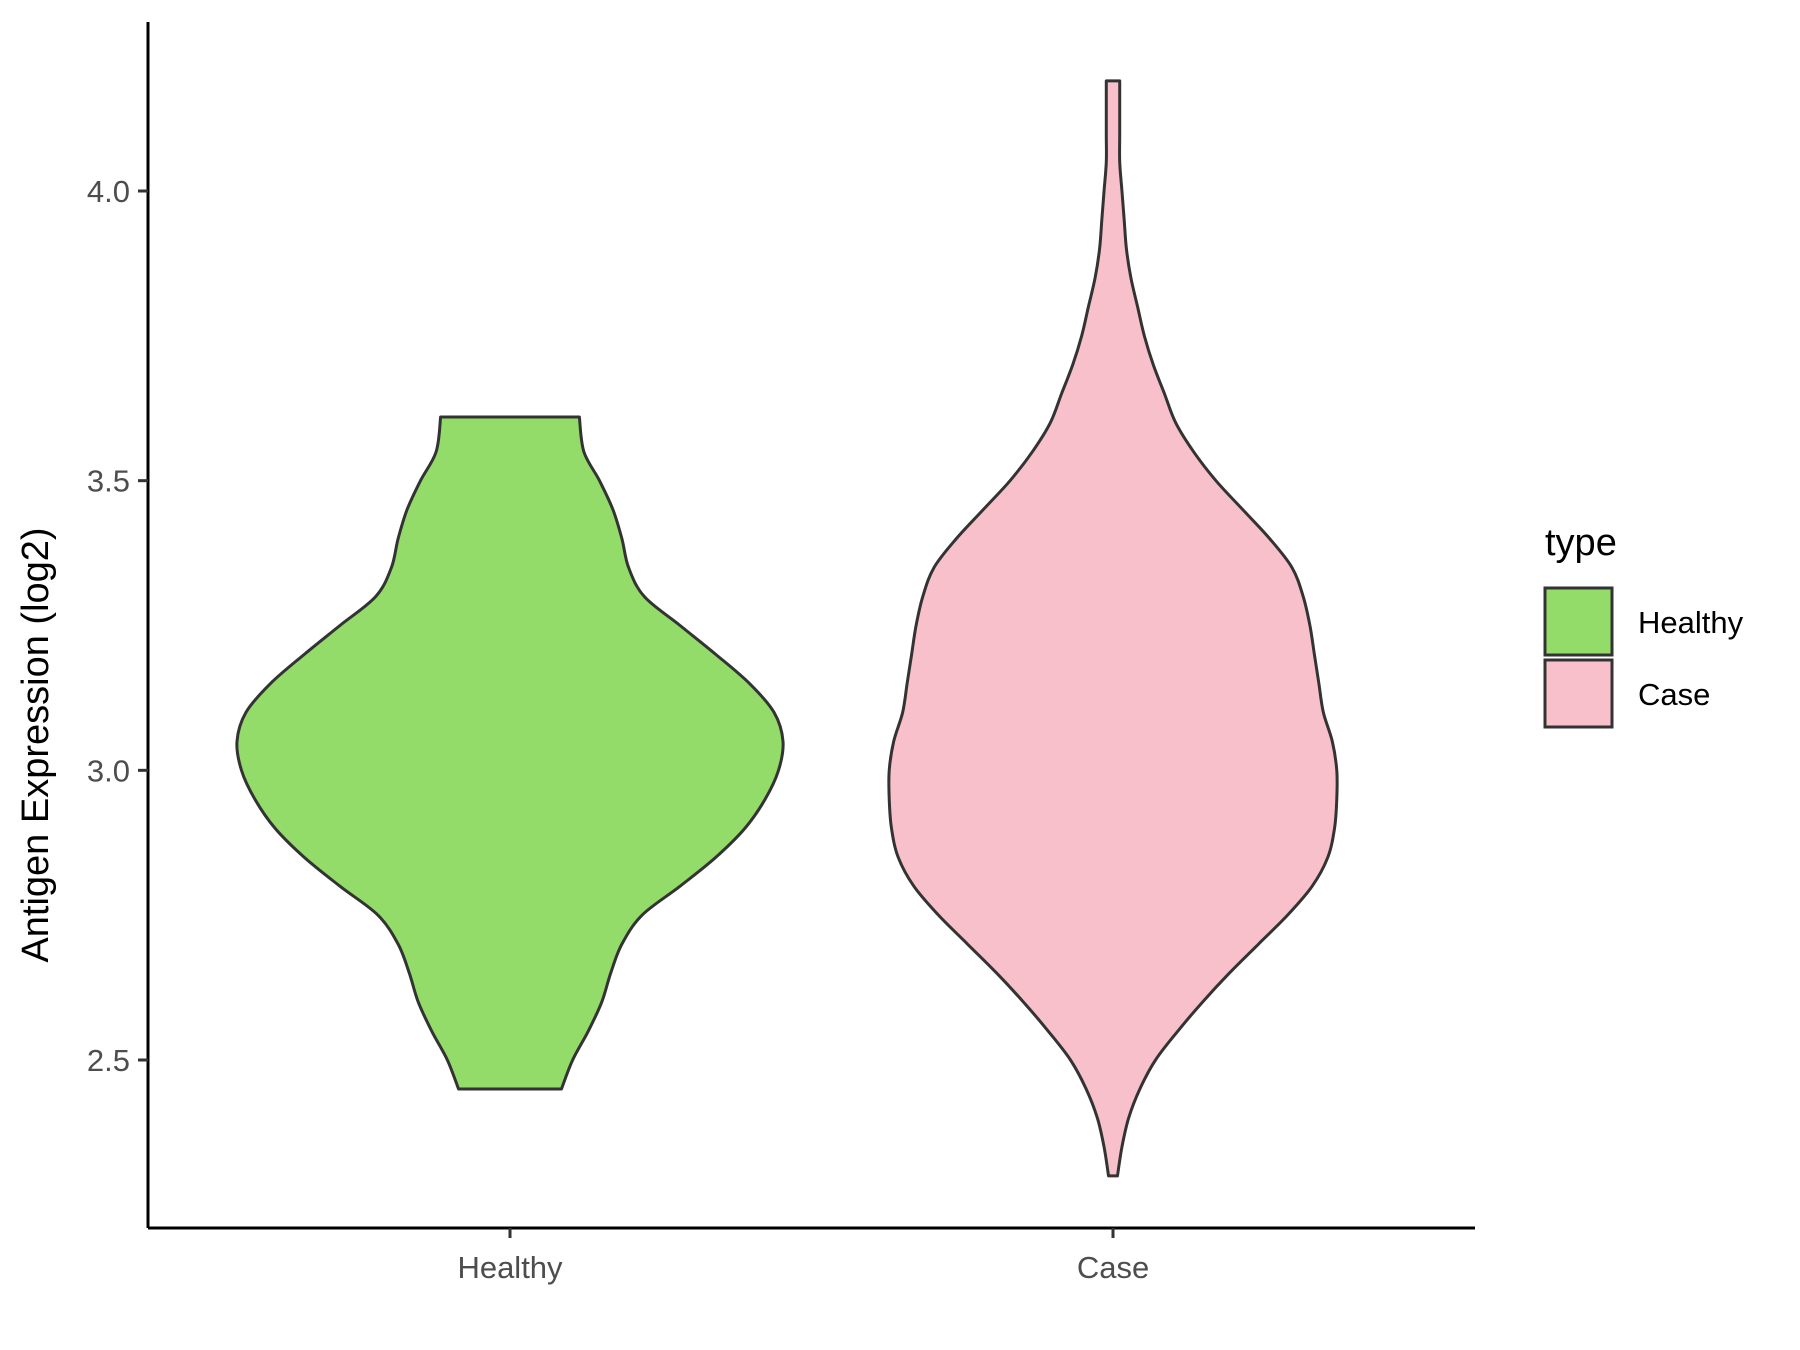 The width and height of the screenshot is (1800, 1350). What do you see at coordinates (510, 1267) in the screenshot?
I see `x-tick-label: Healthy` at bounding box center [510, 1267].